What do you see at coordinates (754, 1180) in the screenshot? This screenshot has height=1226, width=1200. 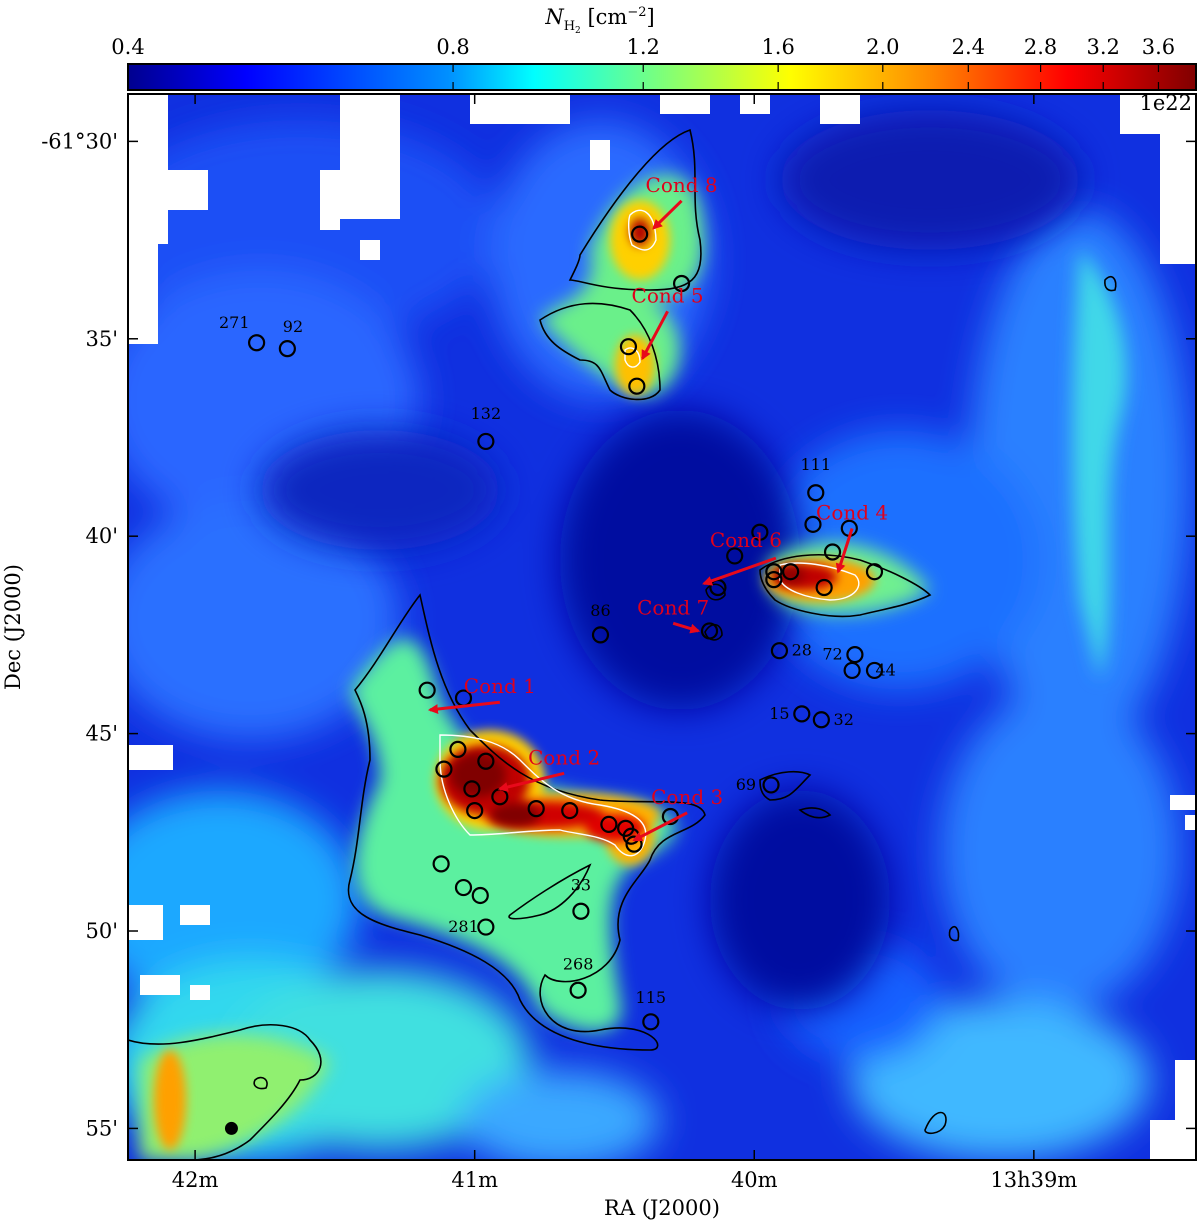 I see `x-tick-label: 40m` at bounding box center [754, 1180].